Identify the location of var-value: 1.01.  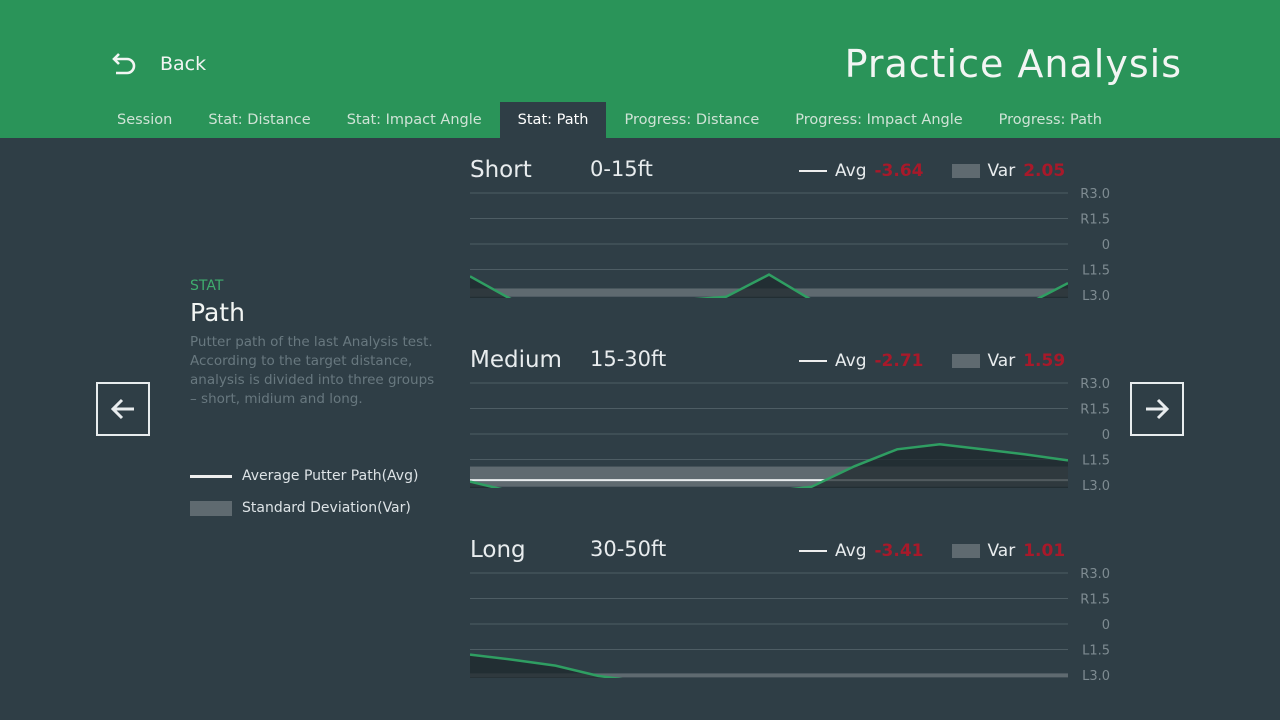
(1044, 551).